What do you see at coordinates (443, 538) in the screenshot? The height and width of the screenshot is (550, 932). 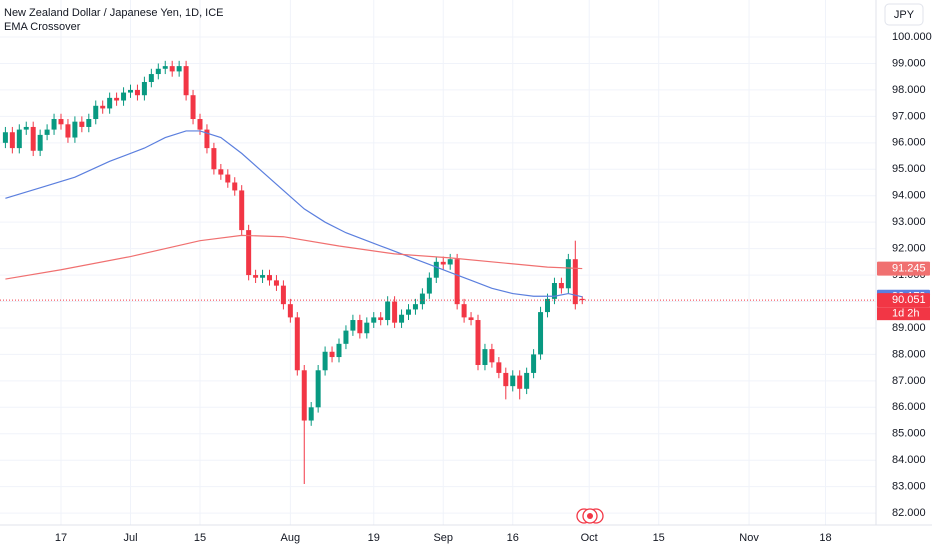 I see `x-tick-label: Sep` at bounding box center [443, 538].